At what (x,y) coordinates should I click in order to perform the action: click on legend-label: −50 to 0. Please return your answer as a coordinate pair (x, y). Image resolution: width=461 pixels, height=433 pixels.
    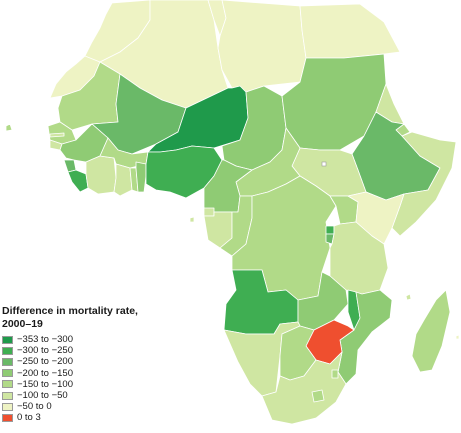
    Looking at the image, I should click on (34, 407).